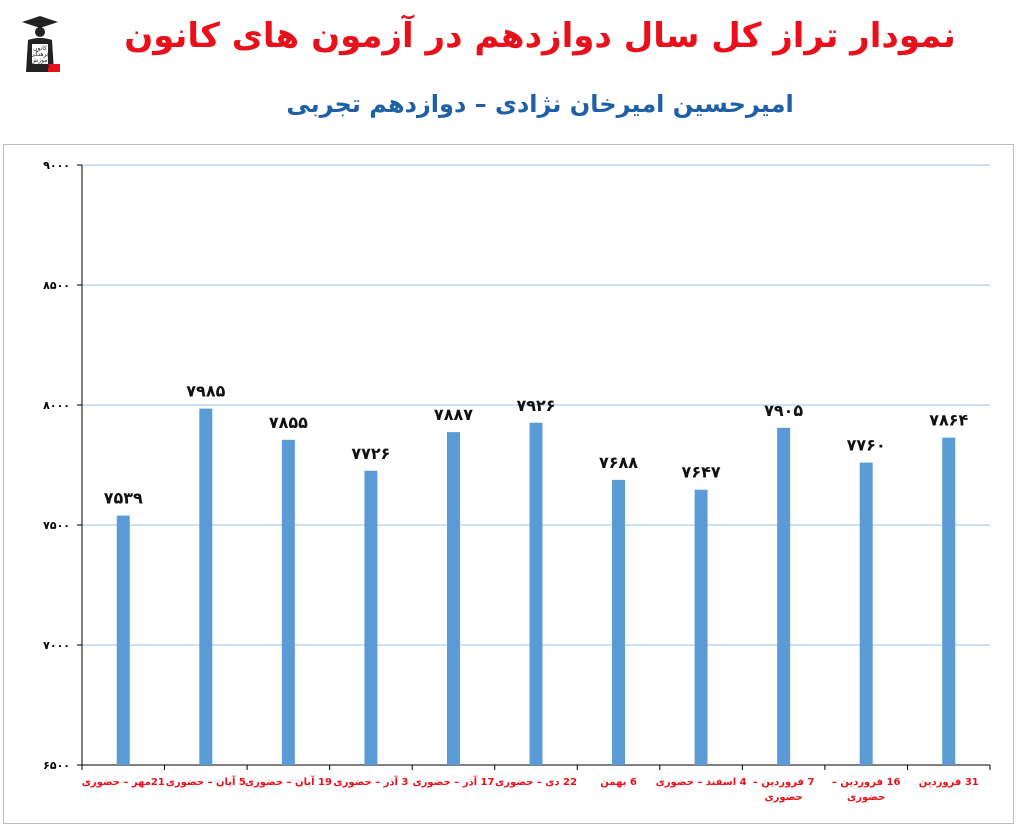 This screenshot has width=1022, height=840. I want to click on x-tick-label: 22 دی – حضوری, so click(536, 782).